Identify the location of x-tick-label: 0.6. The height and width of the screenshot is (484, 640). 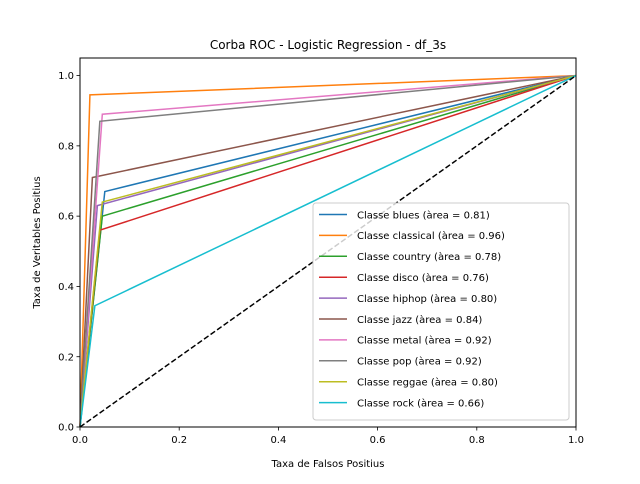
(378, 440).